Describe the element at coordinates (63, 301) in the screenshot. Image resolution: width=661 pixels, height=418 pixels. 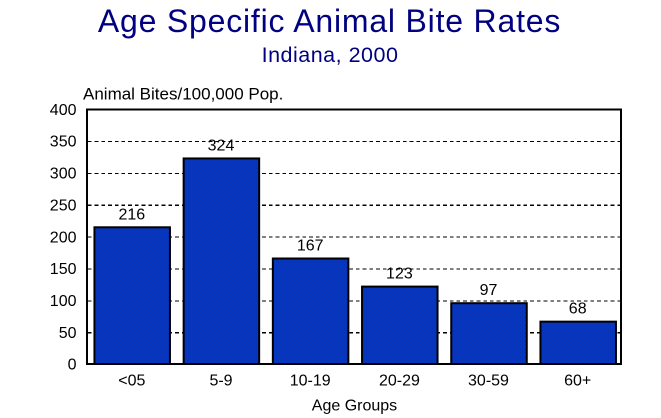
I see `svg-text: 100` at that location.